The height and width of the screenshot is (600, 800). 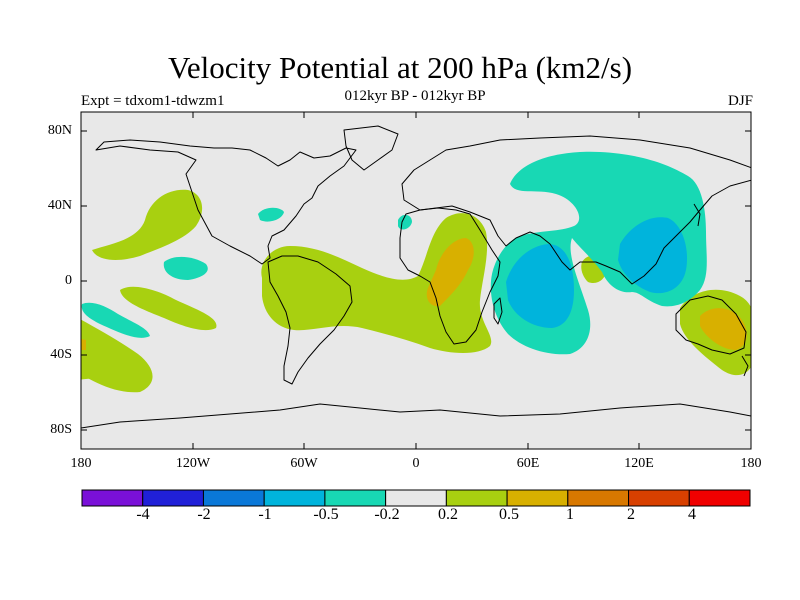 What do you see at coordinates (415, 96) in the screenshot?
I see `subtitle: 012kyr BP - 012kyr BP` at bounding box center [415, 96].